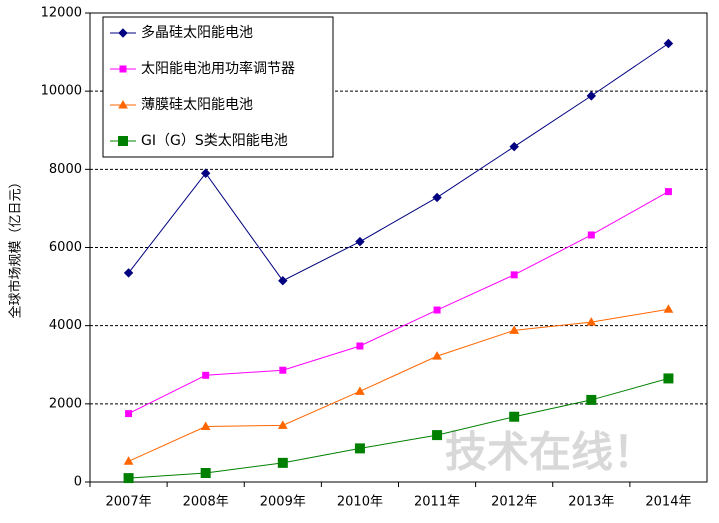 The width and height of the screenshot is (719, 523). Describe the element at coordinates (218, 68) in the screenshot. I see `legend-label: 太阳能电池用功率调节器` at that location.